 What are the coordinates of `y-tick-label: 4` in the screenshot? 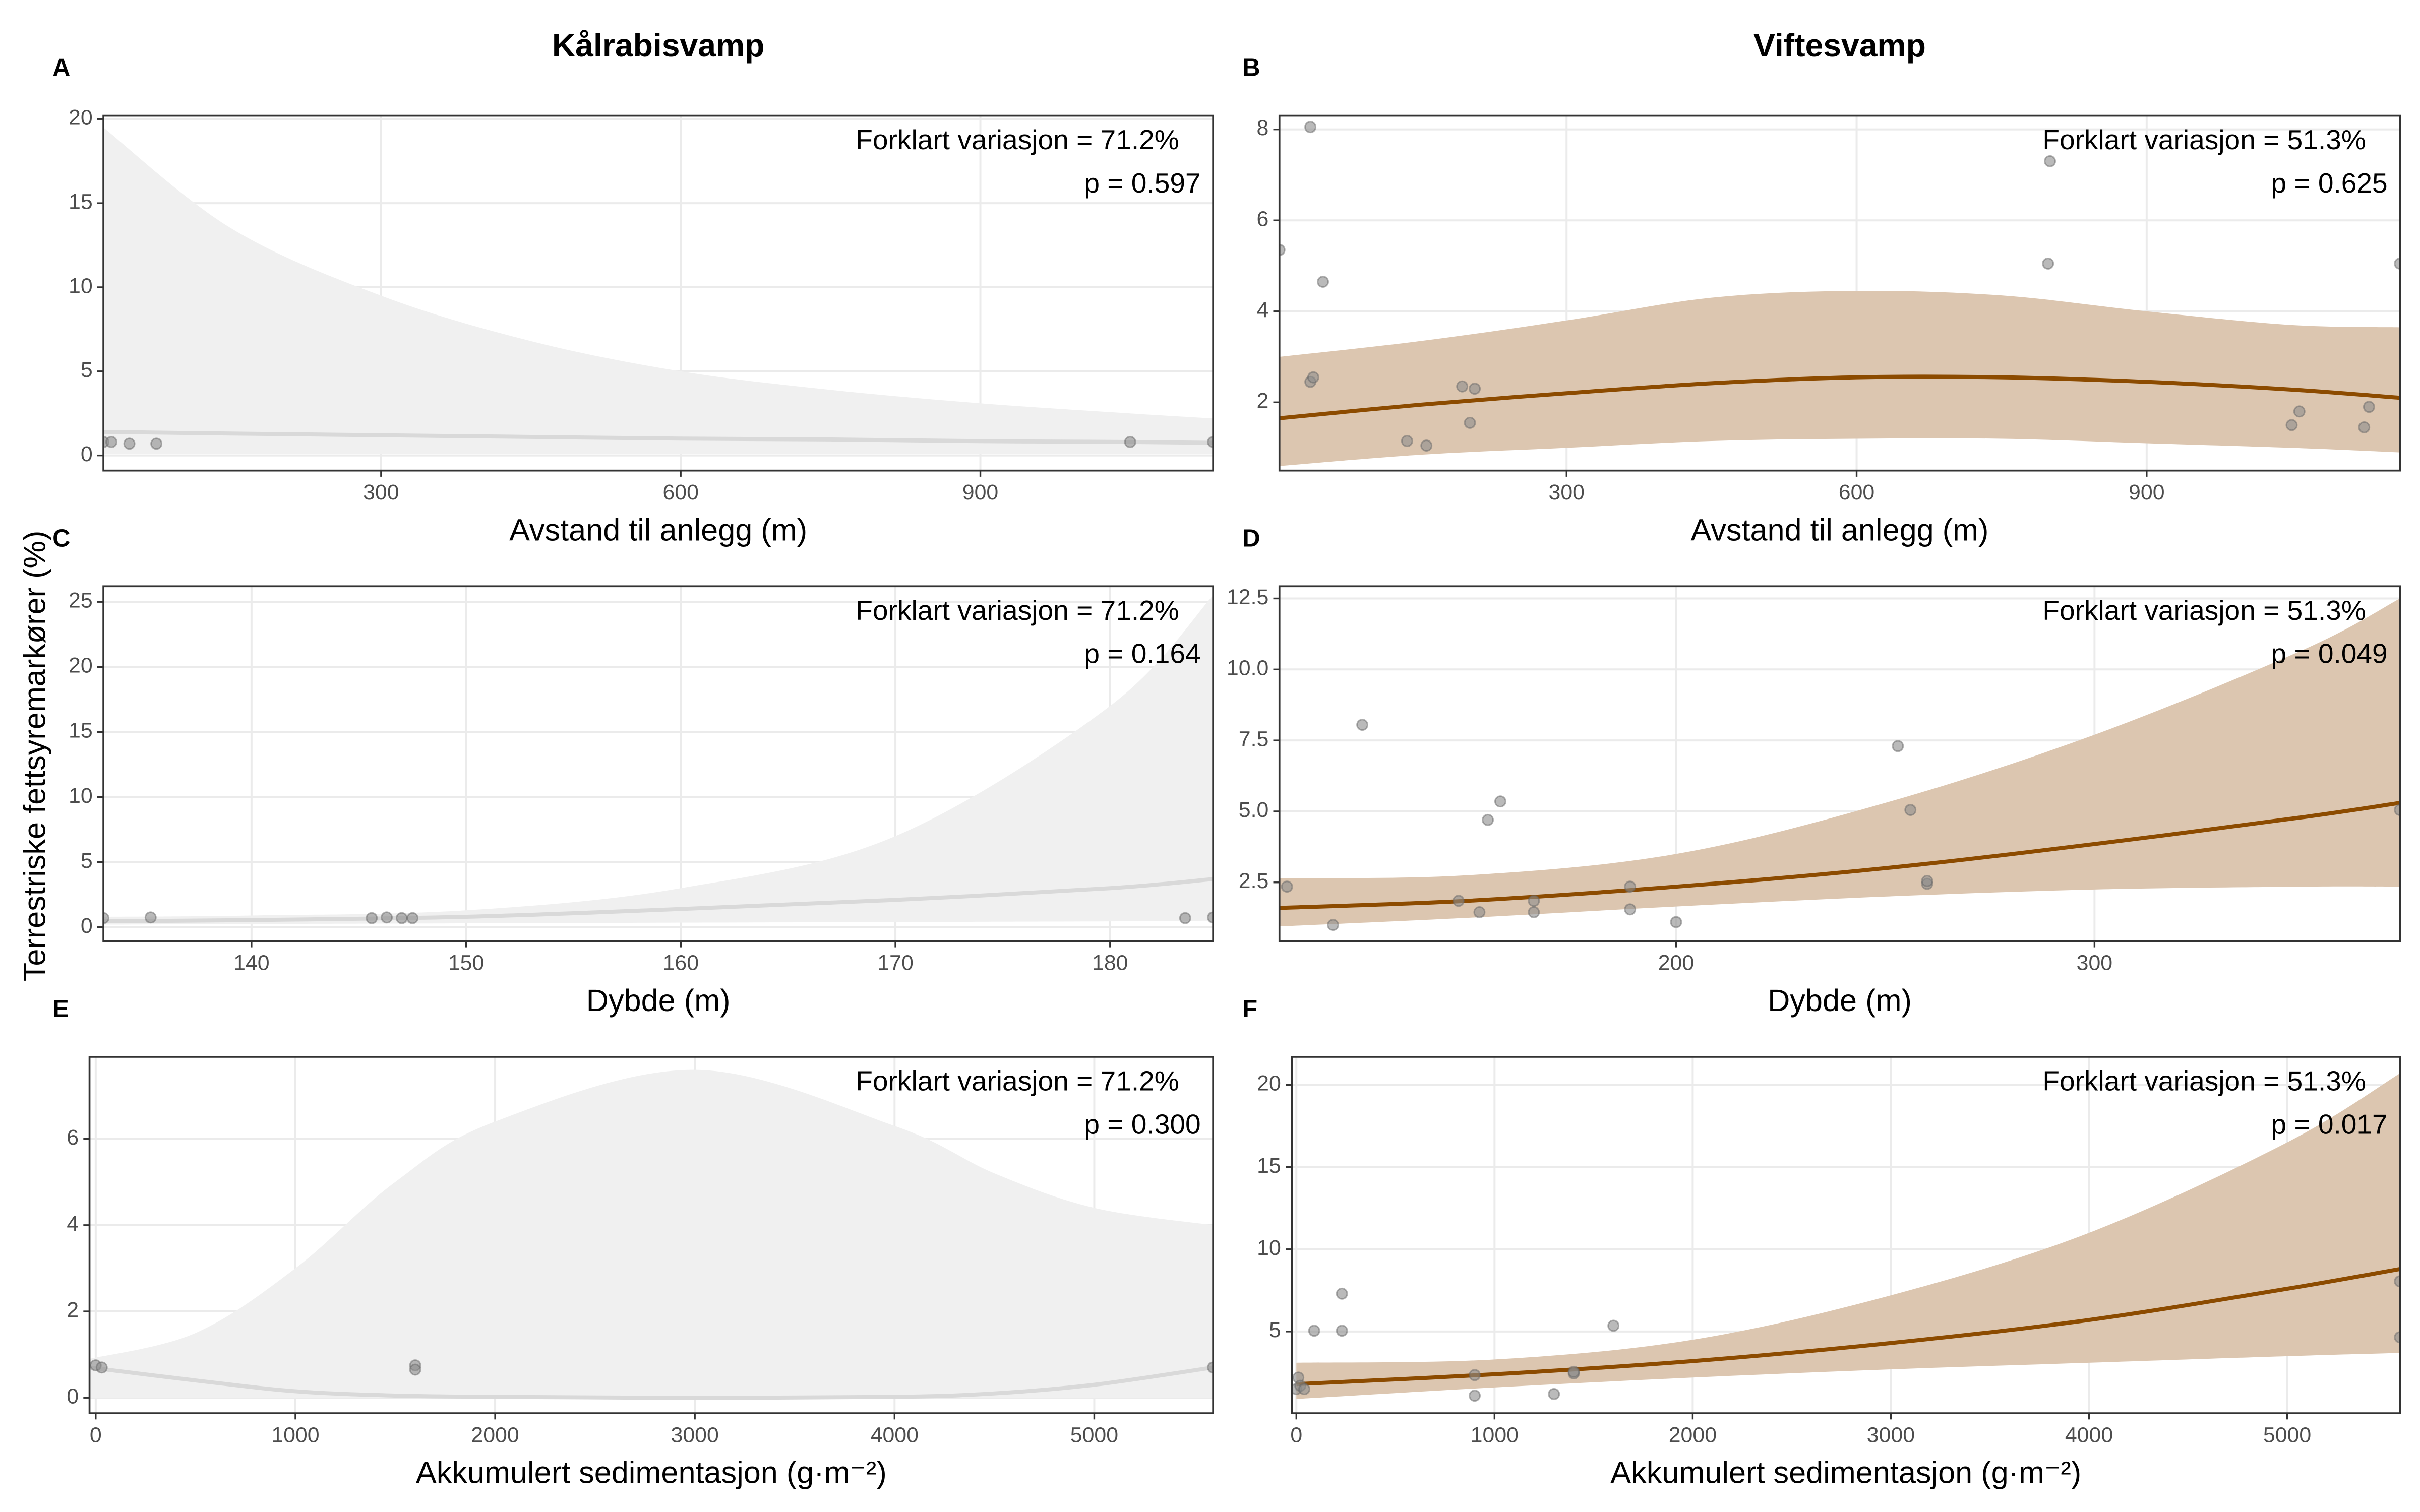 It's located at (1262, 310).